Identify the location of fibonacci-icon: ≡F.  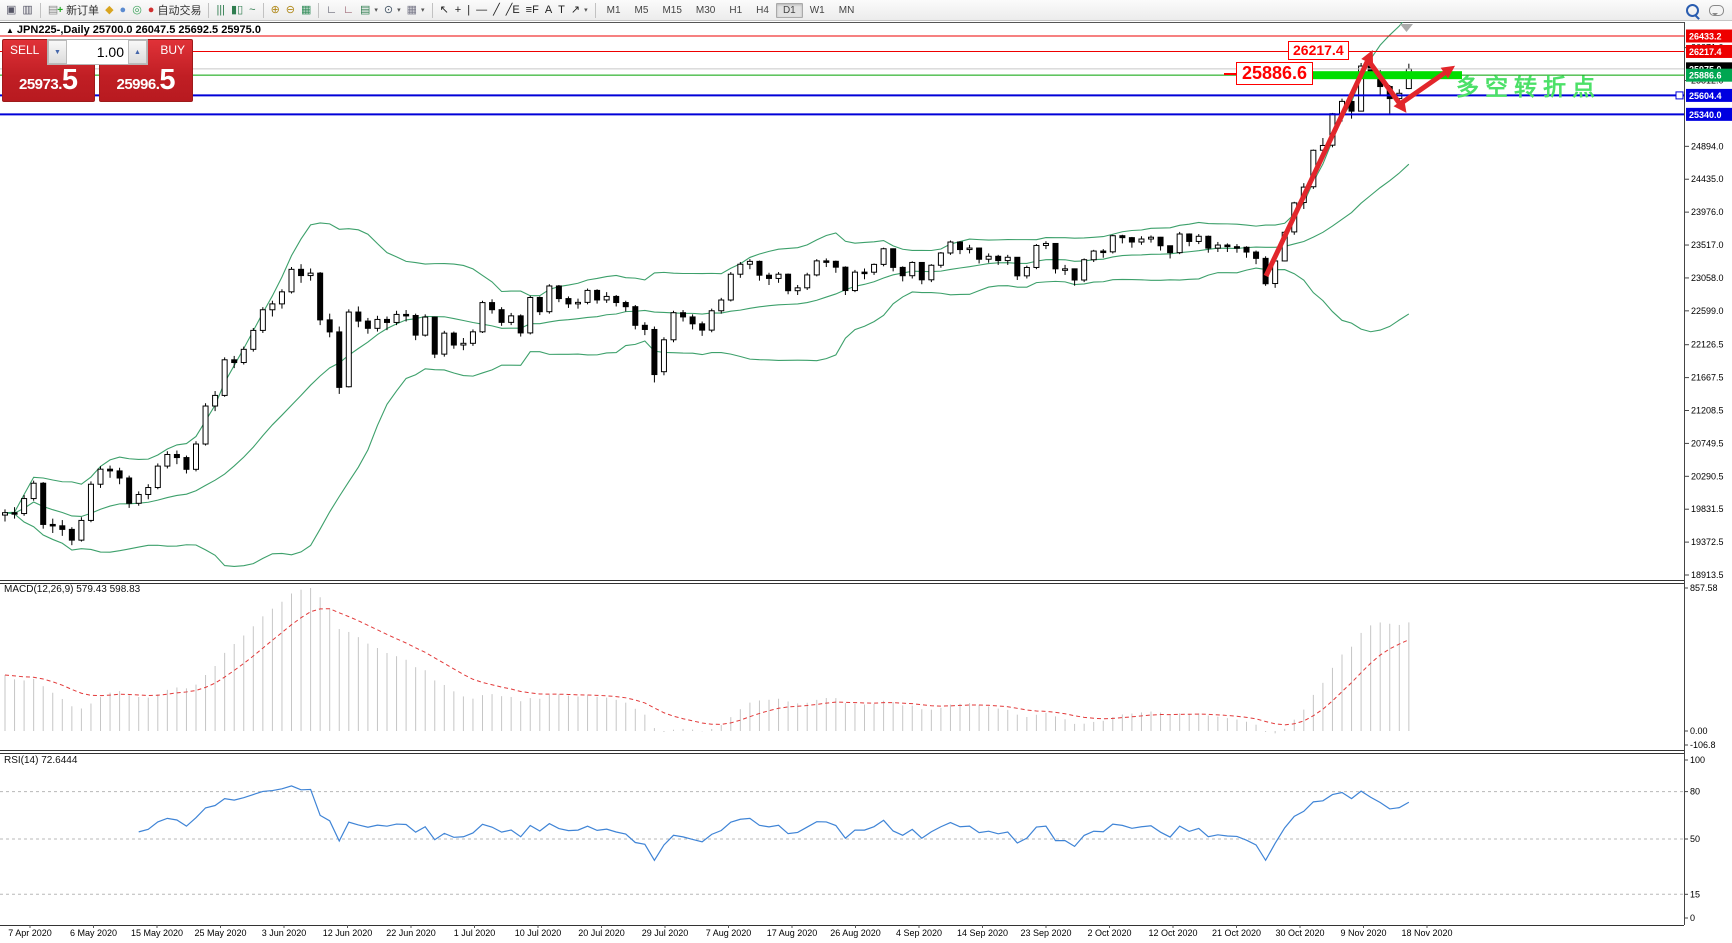
(532, 10).